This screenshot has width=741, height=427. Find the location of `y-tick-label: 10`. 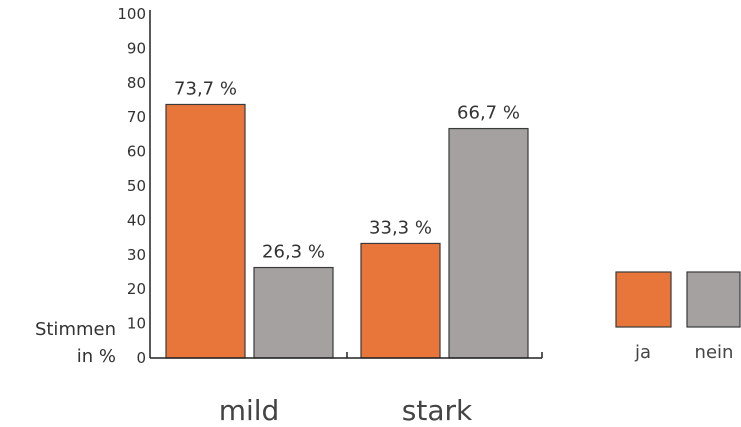

y-tick-label: 10 is located at coordinates (136, 324).